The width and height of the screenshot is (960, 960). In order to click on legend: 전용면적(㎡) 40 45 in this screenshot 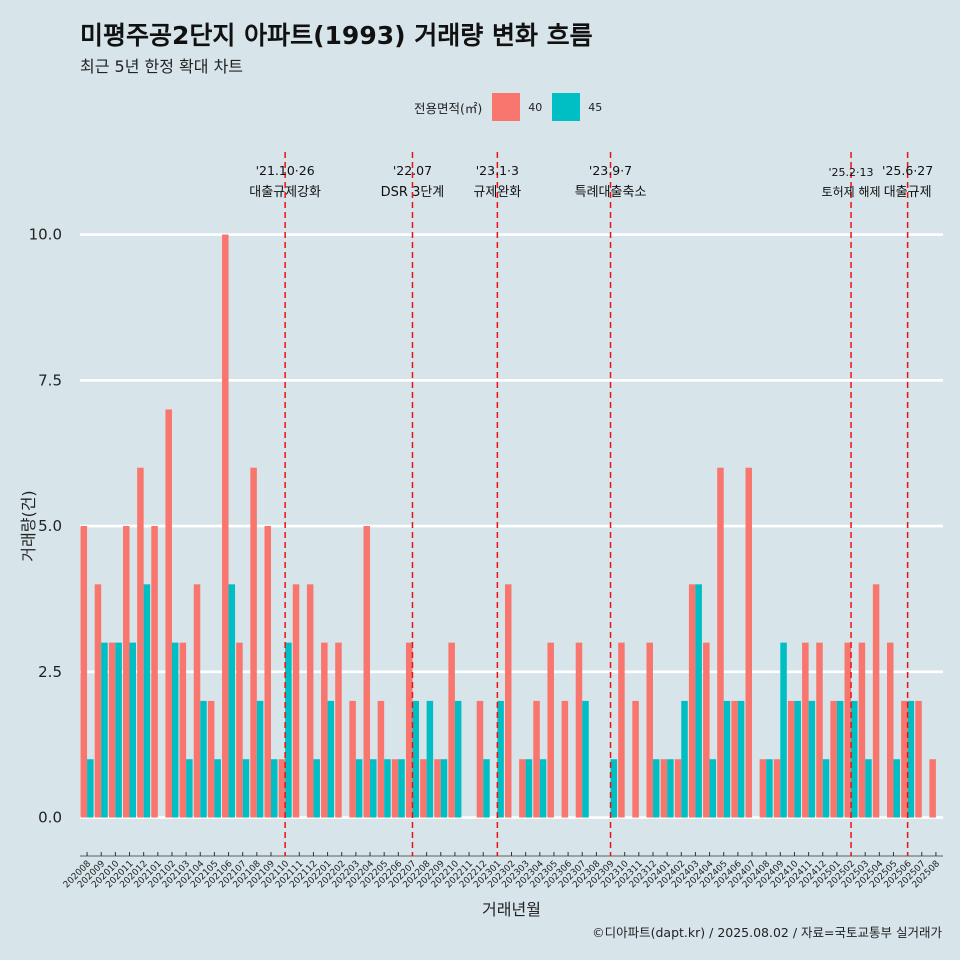, I will do `click(513, 107)`.